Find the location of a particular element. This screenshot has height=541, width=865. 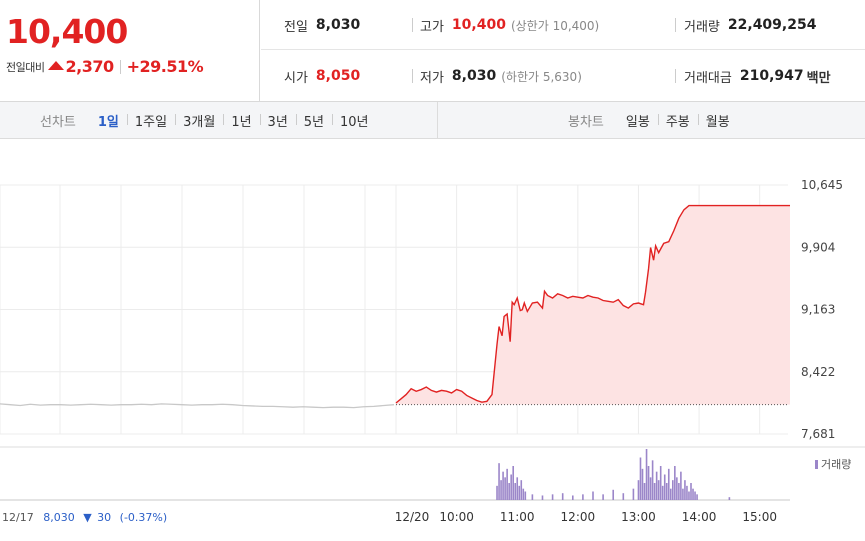

change-divider is located at coordinates (120, 66).